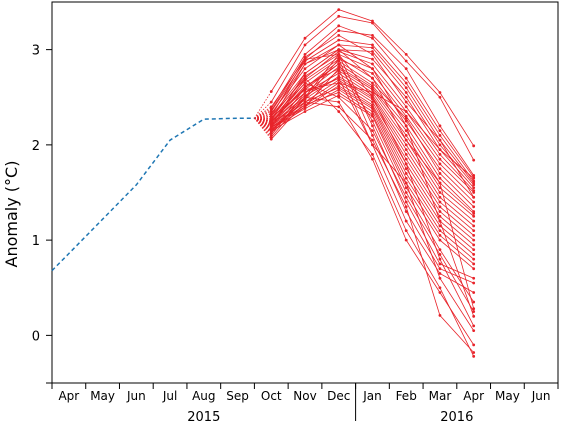 Image resolution: width=562 pixels, height=426 pixels. Describe the element at coordinates (372, 396) in the screenshot. I see `x-tick-label: Jan` at that location.